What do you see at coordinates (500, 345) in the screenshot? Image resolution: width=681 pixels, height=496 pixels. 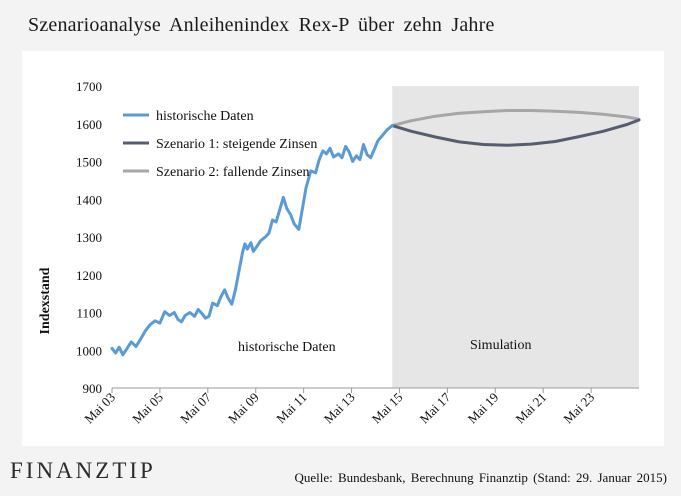 I see `region-label-simulation: Simulation` at bounding box center [500, 345].